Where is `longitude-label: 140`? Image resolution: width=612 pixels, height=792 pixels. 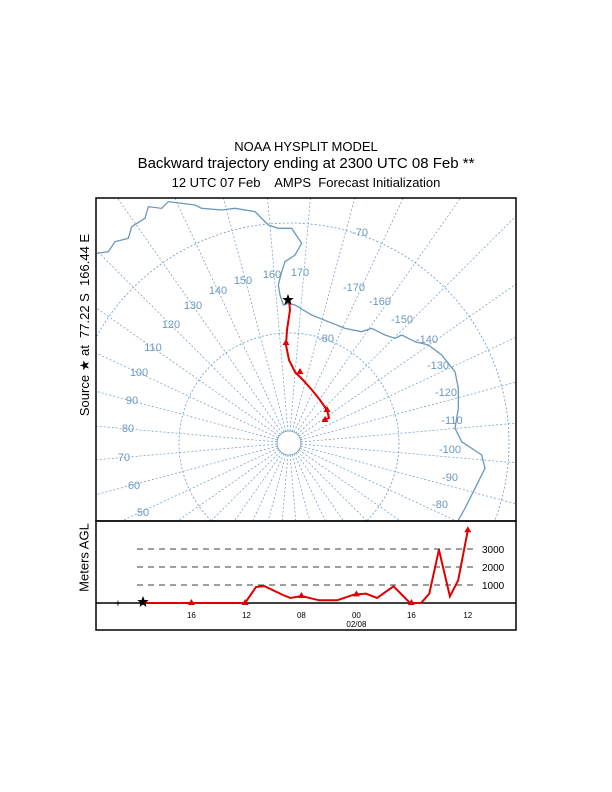 longitude-label: 140 is located at coordinates (218, 291).